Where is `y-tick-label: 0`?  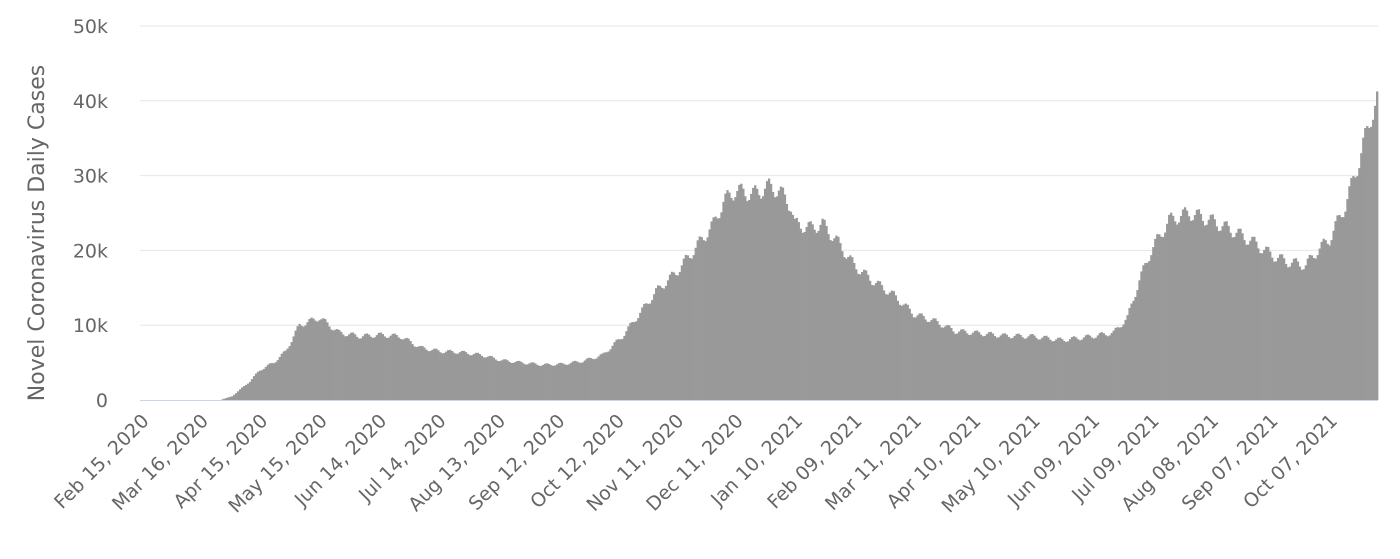
y-tick-label: 0 is located at coordinates (102, 401).